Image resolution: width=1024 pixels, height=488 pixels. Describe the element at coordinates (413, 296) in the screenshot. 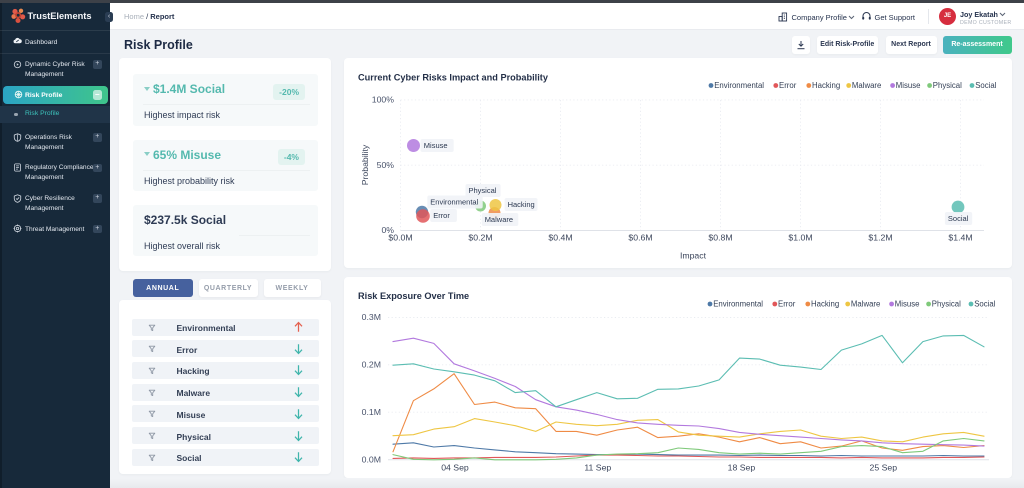

I see `svg-text: Risk Exposure Over Time` at that location.